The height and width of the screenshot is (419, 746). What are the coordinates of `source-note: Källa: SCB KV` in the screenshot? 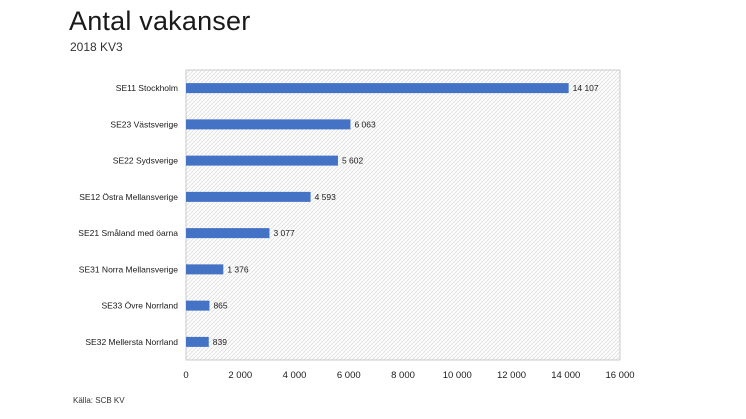 It's located at (99, 400).